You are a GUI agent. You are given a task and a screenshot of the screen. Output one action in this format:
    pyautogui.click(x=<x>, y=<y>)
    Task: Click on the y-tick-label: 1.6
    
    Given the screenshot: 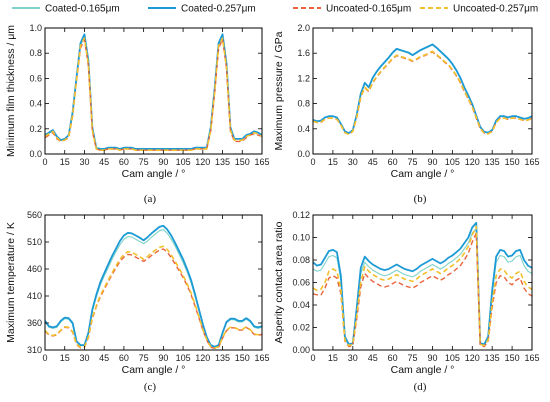 What is the action you would take?
    pyautogui.click(x=303, y=53)
    